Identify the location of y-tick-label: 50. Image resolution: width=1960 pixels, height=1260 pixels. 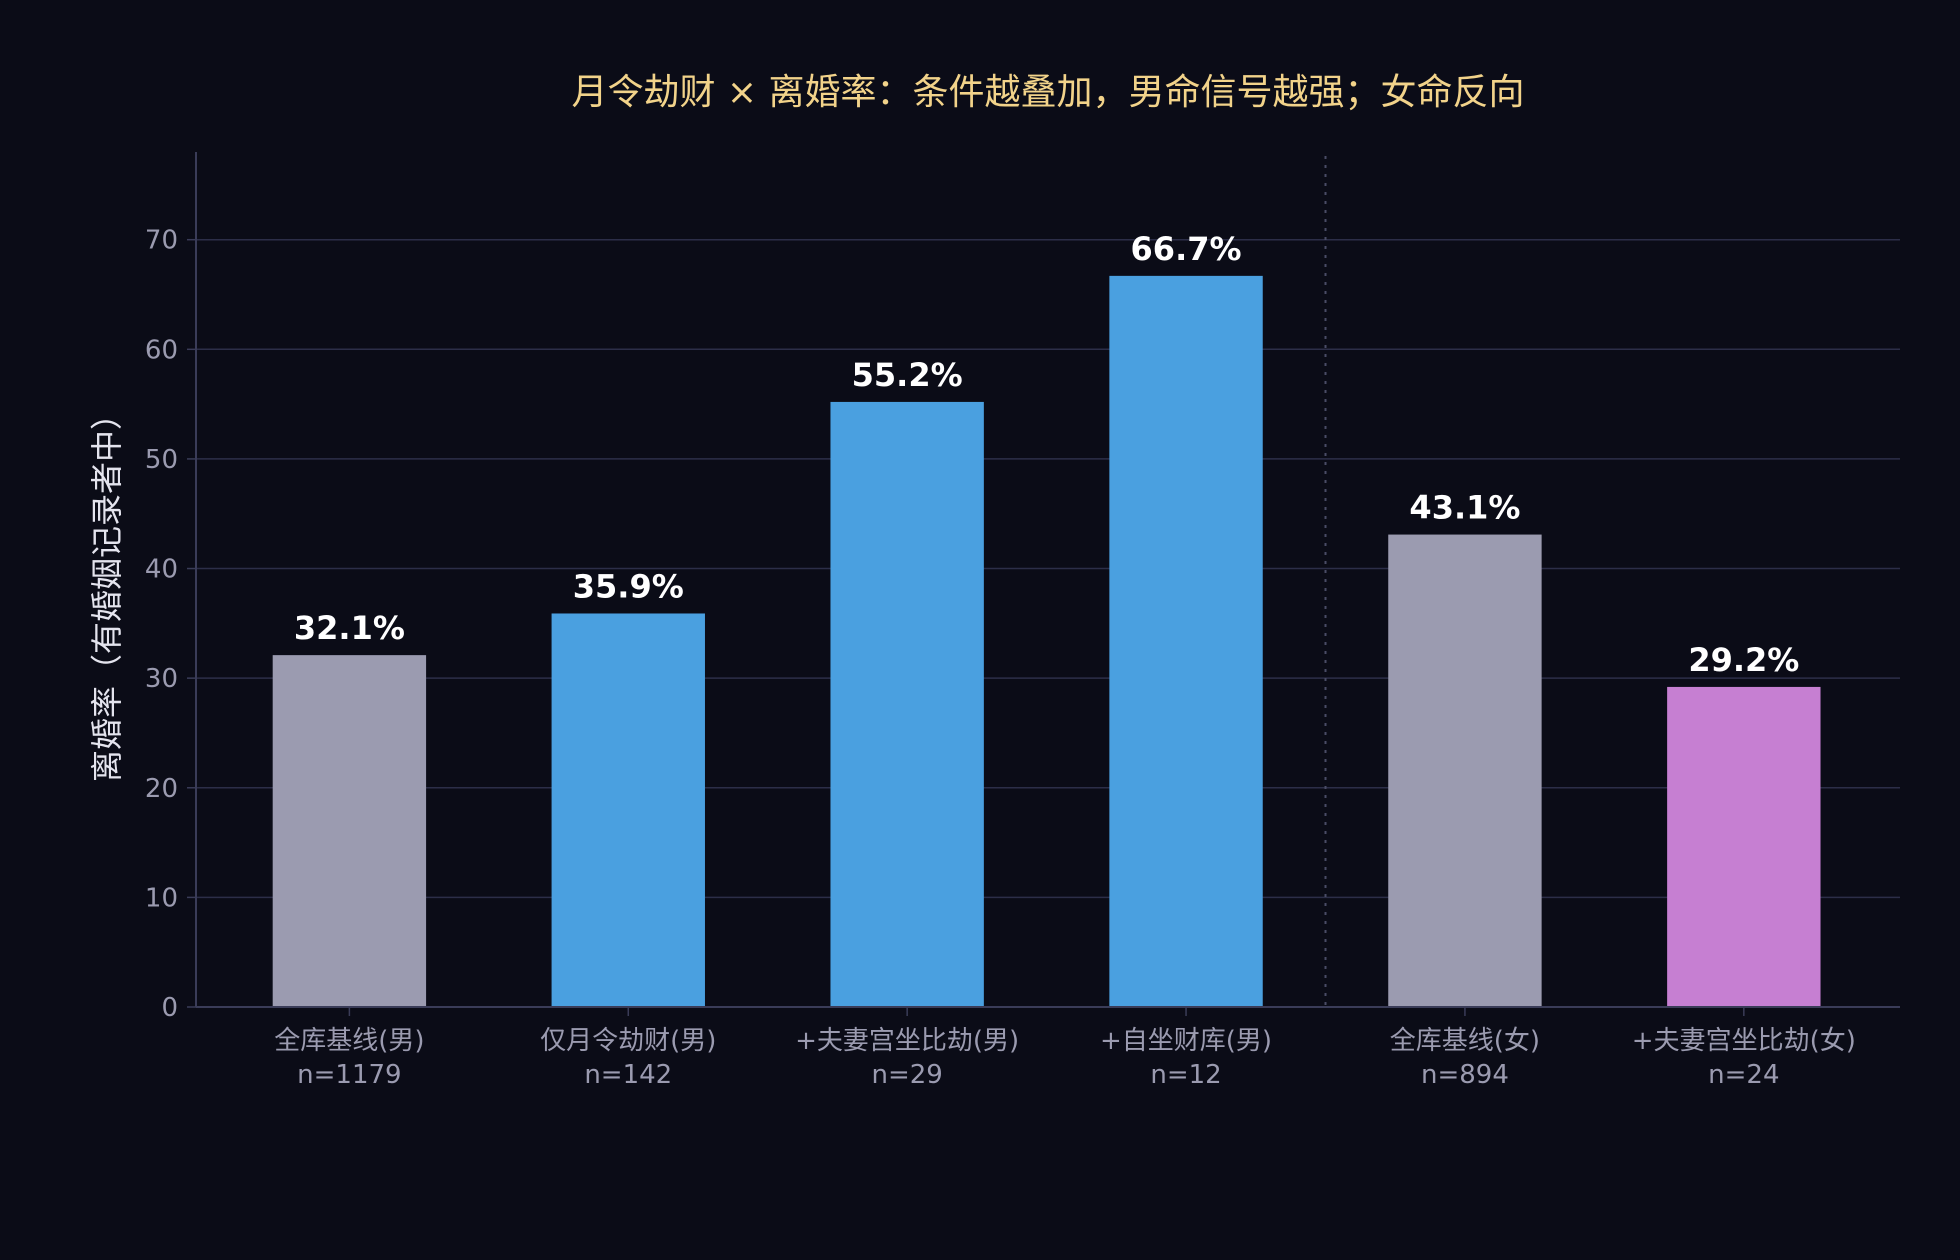
(161, 460).